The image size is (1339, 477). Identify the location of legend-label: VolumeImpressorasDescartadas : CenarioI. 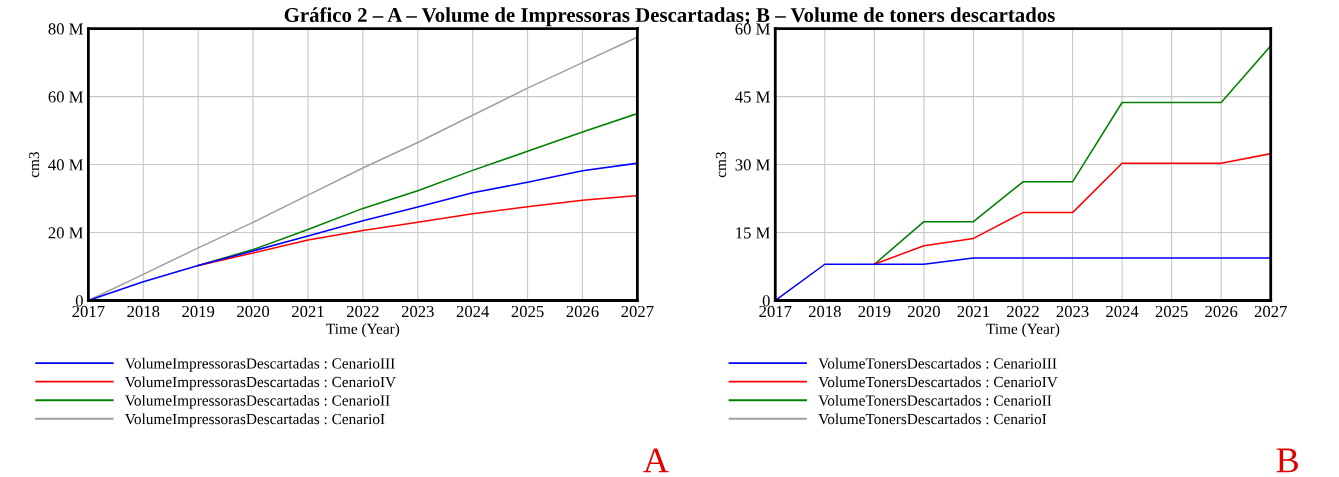
(255, 420).